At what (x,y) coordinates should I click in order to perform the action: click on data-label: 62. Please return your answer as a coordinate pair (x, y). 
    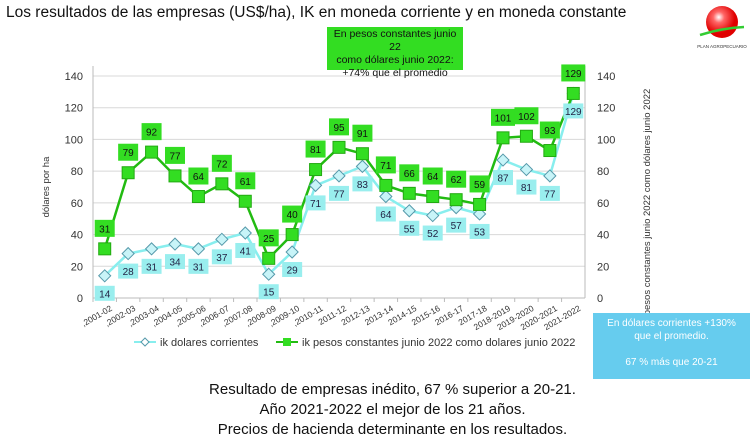
    Looking at the image, I should click on (457, 180).